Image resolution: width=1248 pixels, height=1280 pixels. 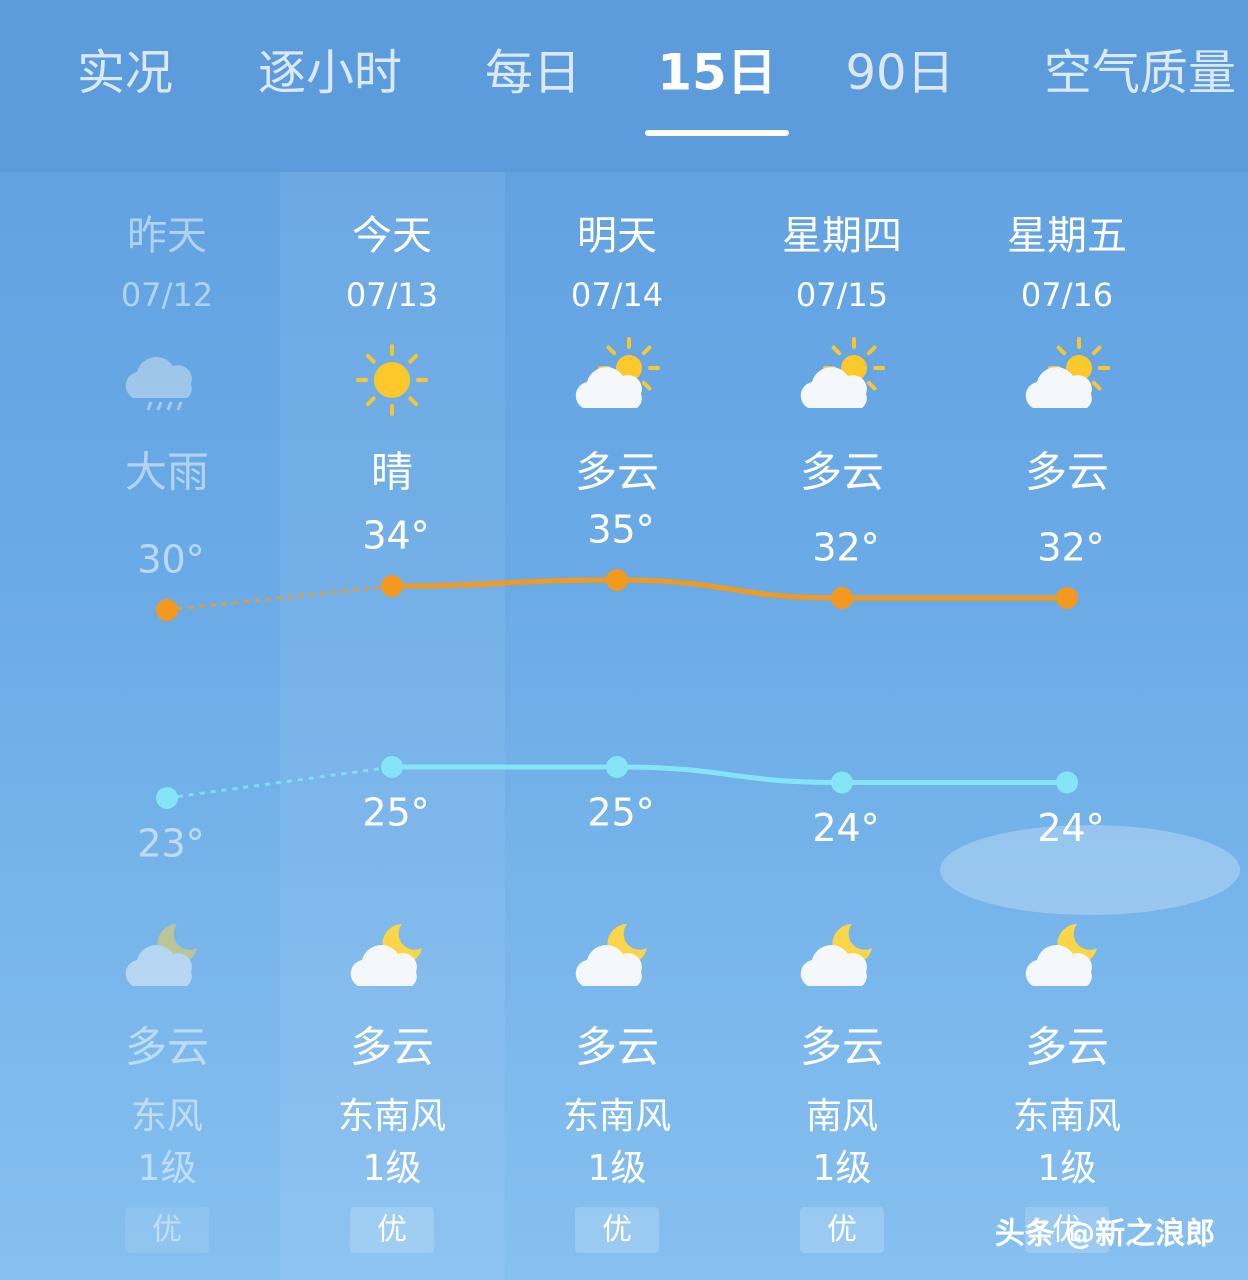 I want to click on day-weather: 大雨, so click(x=167, y=472).